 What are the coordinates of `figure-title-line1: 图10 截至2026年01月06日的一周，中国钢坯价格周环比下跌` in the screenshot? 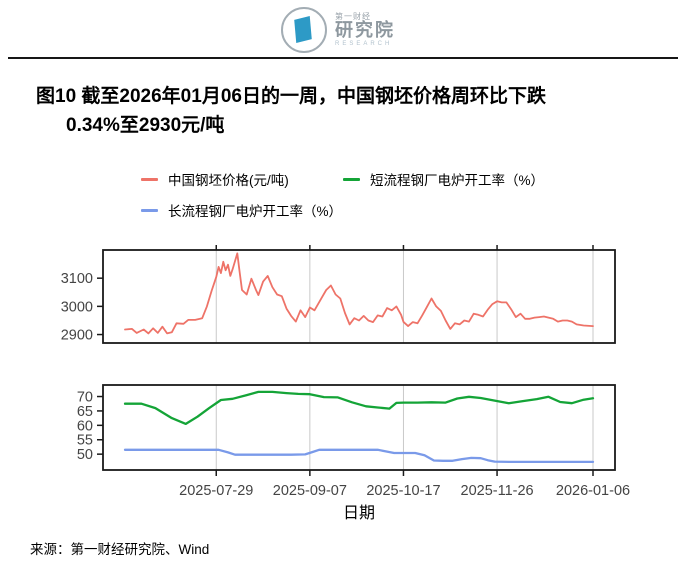 It's located at (291, 96).